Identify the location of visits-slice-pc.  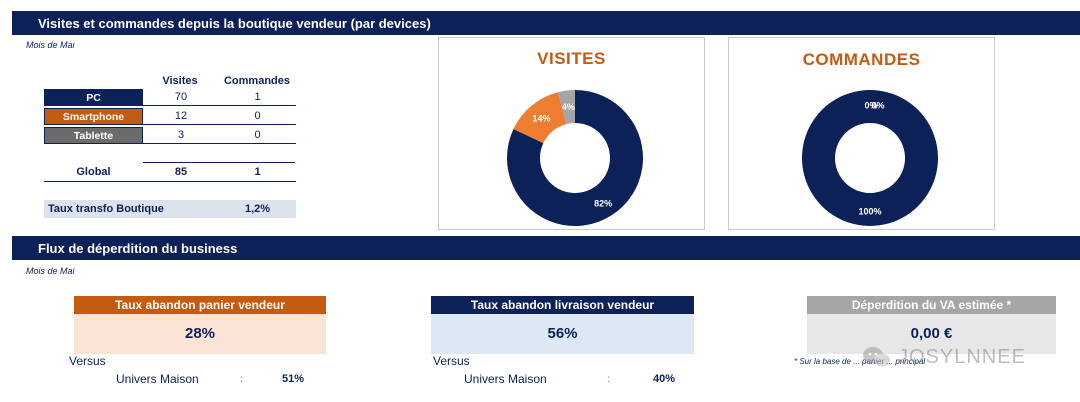
(575, 158).